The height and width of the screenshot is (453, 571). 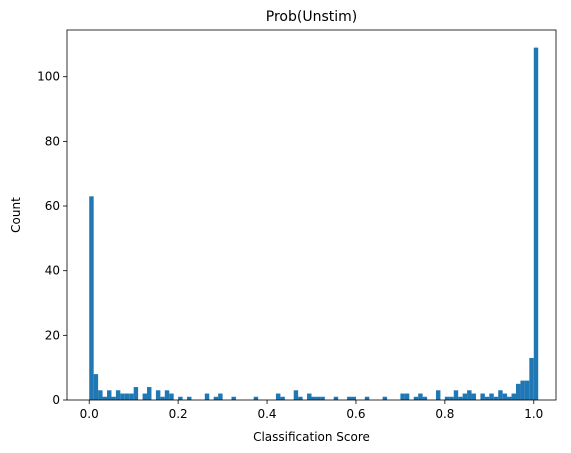 I want to click on y-tick-label: 100, so click(x=48, y=77).